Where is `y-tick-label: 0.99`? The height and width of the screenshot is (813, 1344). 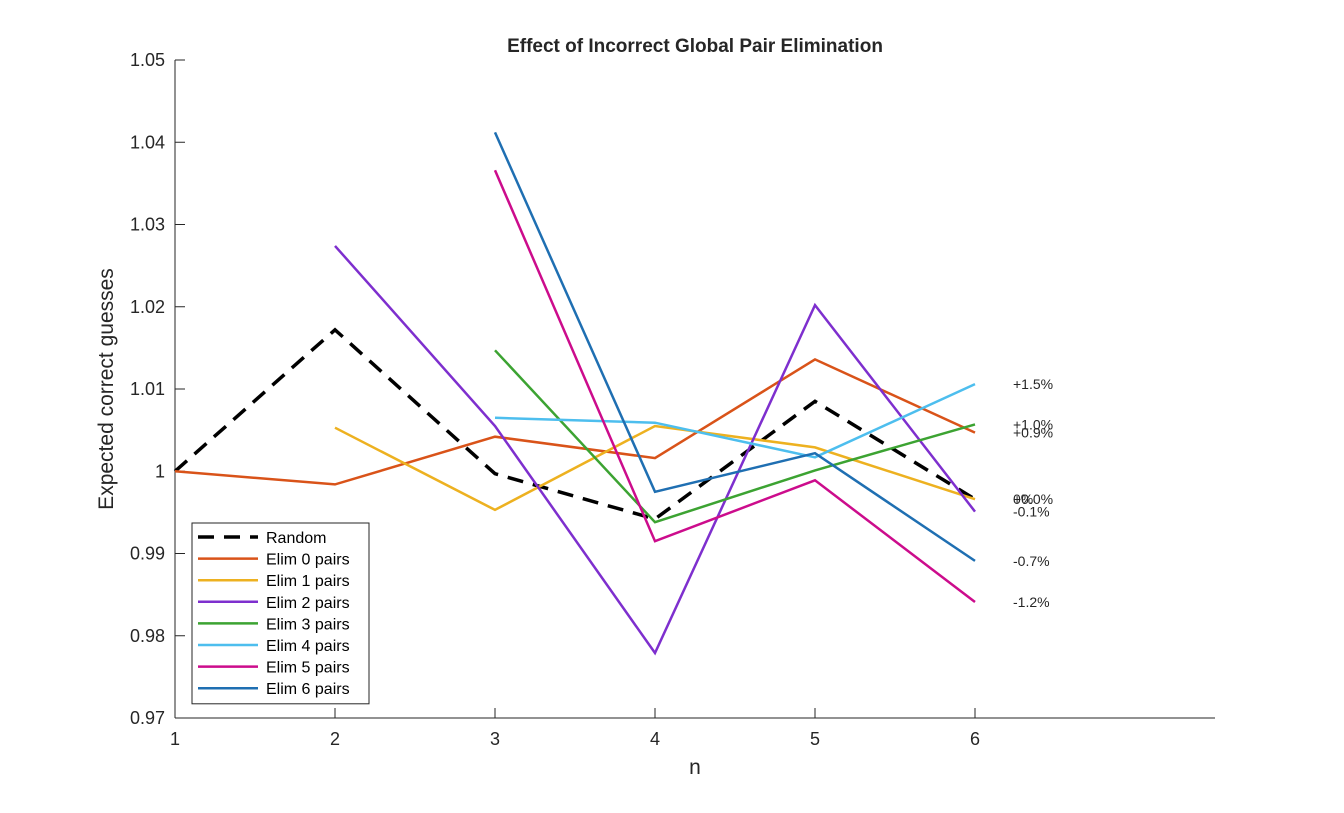 y-tick-label: 0.99 is located at coordinates (147, 554).